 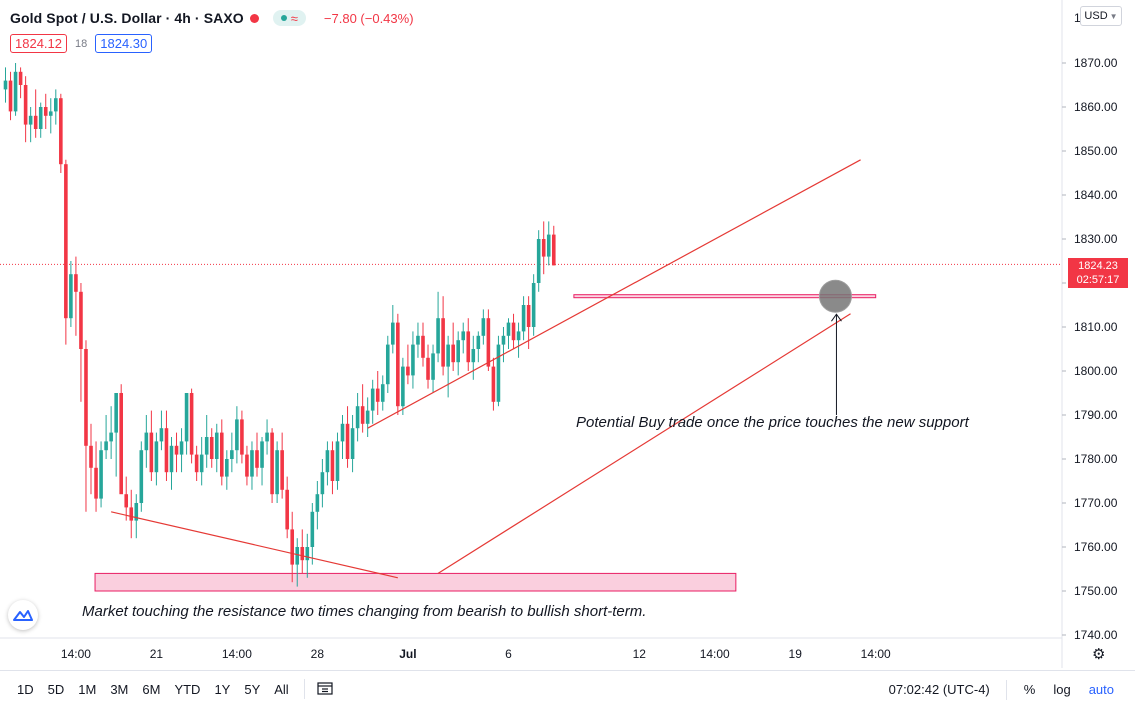 I want to click on last-price-tag: 1824.23 02:57:17, so click(x=1098, y=273).